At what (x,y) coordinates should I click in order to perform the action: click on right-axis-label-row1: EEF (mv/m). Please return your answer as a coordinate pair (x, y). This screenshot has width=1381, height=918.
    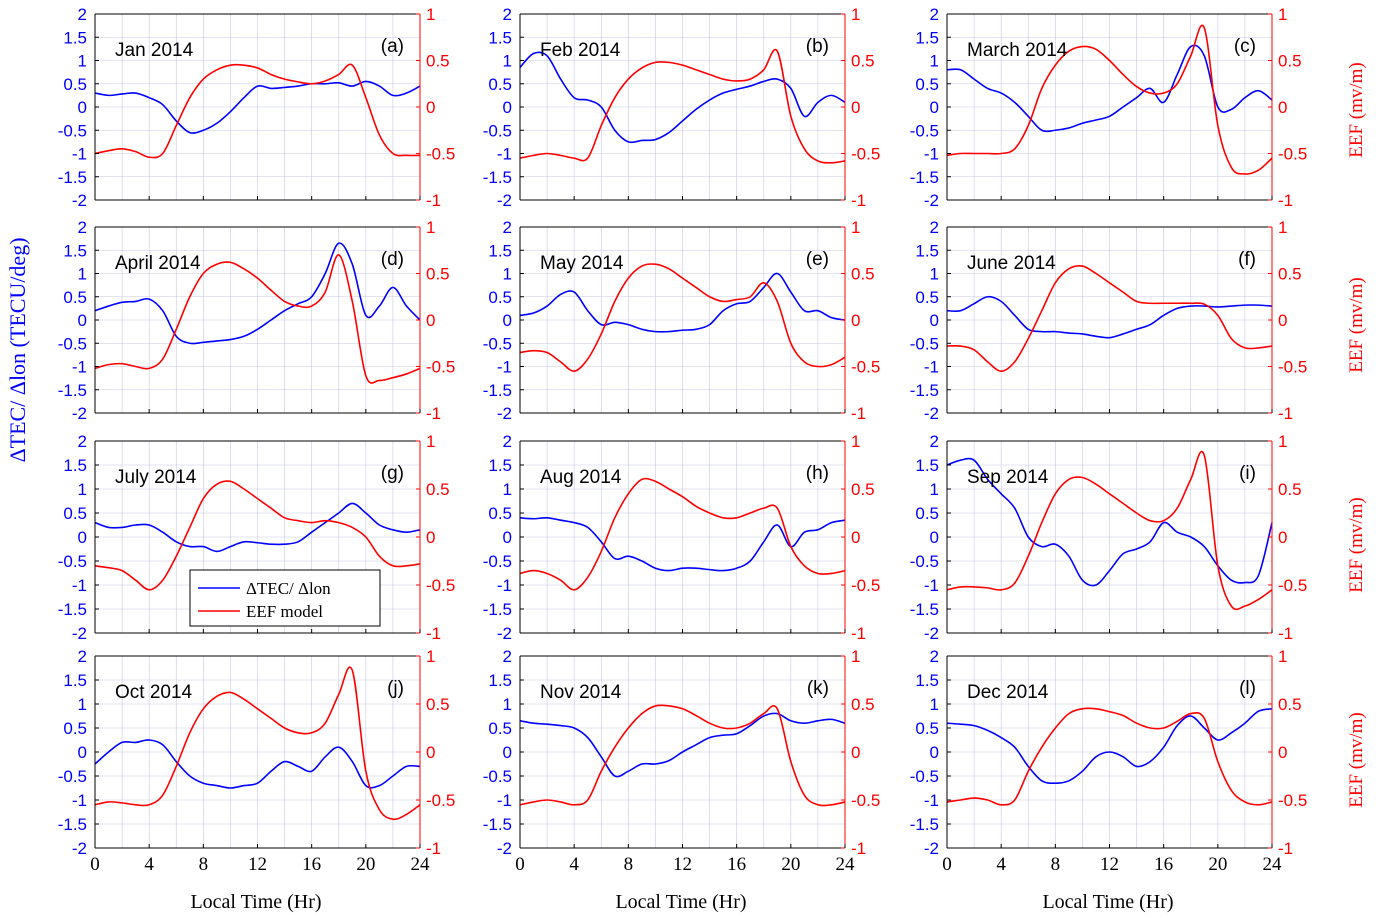
    Looking at the image, I should click on (1356, 110).